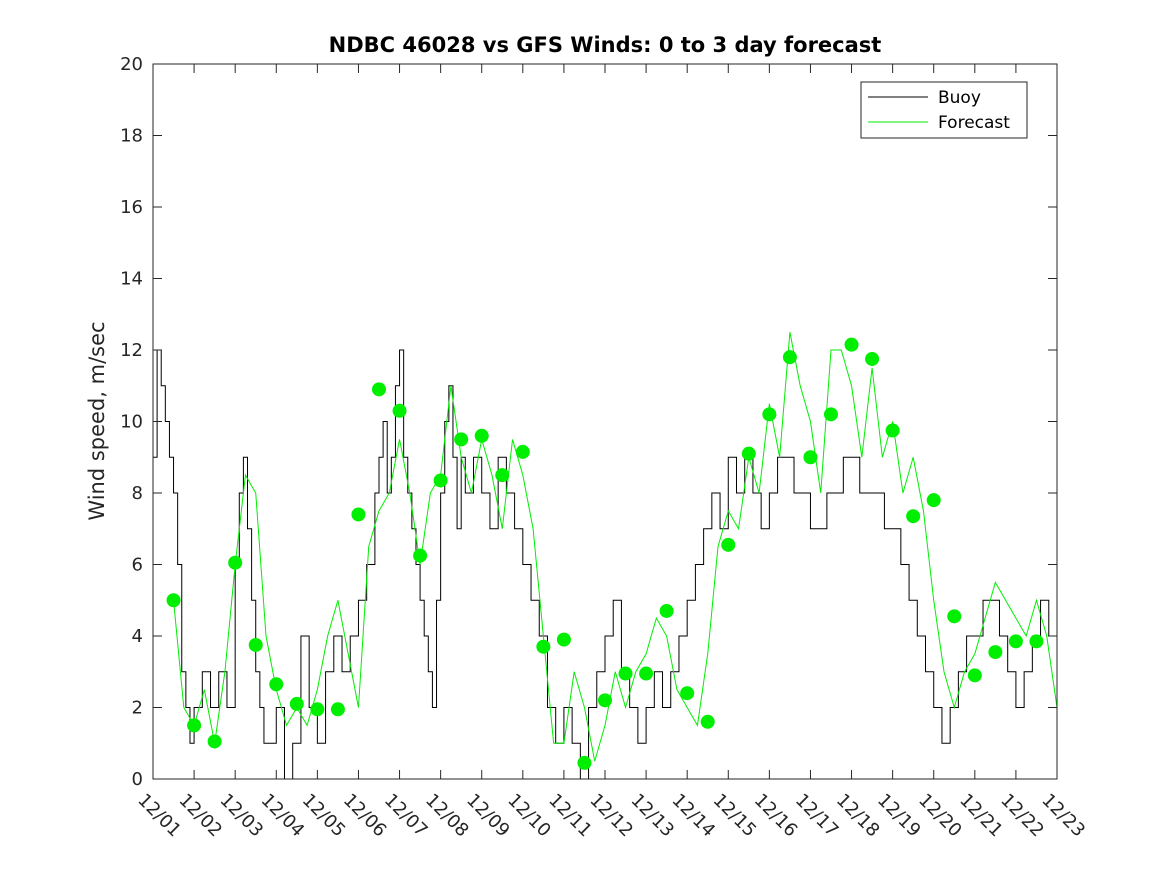  Describe the element at coordinates (137, 636) in the screenshot. I see `y-tick-label: 4` at that location.